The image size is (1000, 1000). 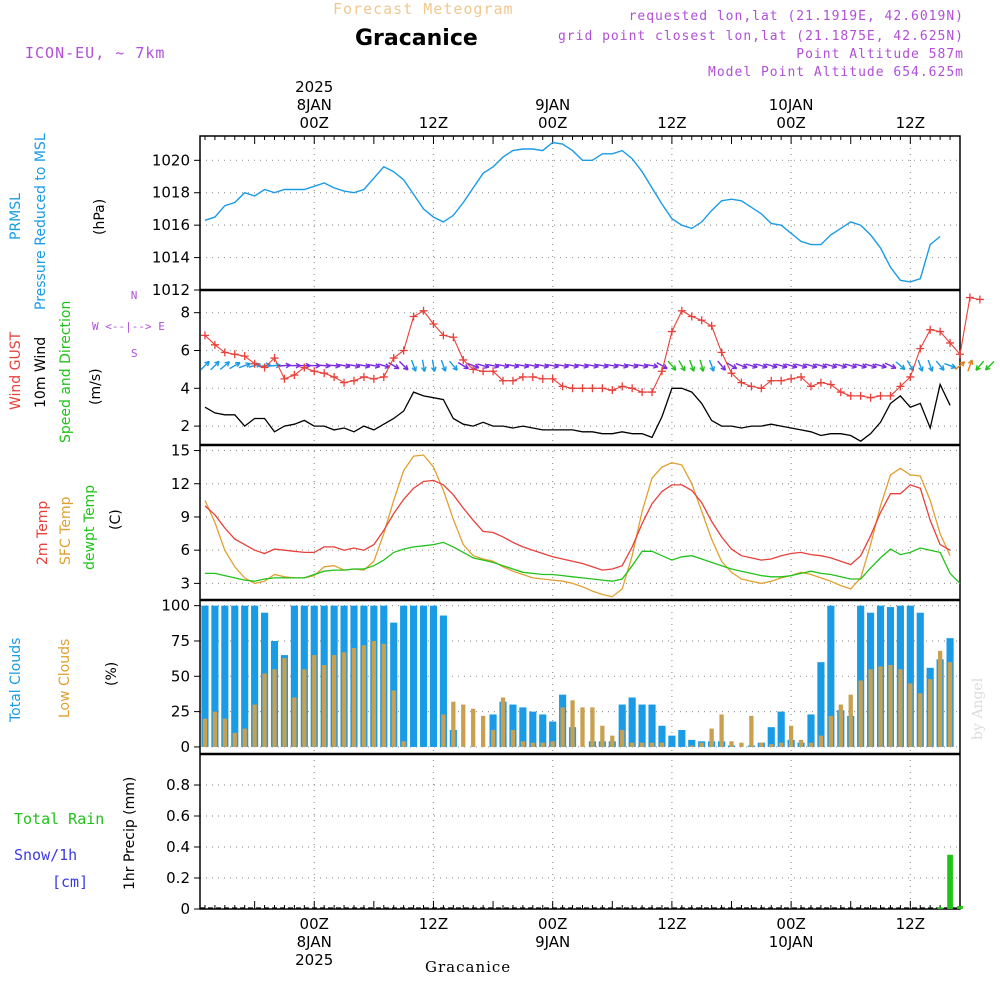 What do you see at coordinates (791, 105) in the screenshot?
I see `top-date-label: 10JAN` at bounding box center [791, 105].